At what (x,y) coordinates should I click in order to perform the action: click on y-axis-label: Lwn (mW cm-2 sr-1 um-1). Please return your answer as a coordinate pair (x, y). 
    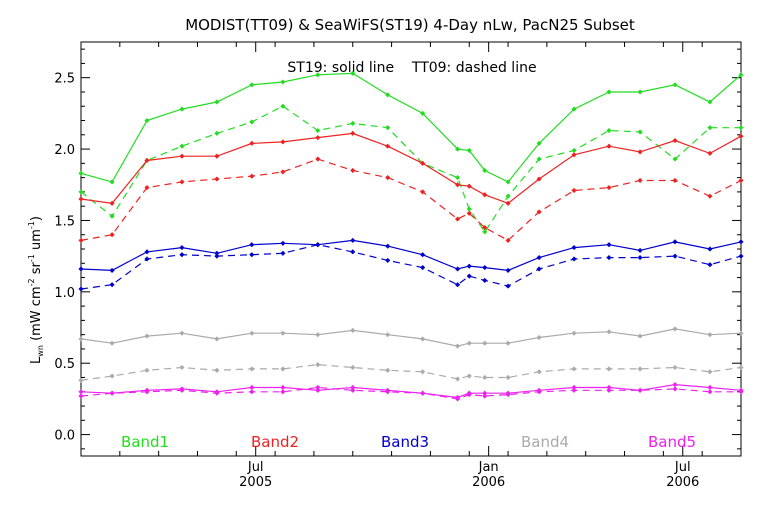
    Looking at the image, I should click on (36, 290).